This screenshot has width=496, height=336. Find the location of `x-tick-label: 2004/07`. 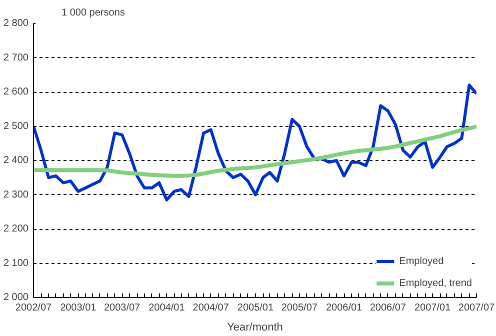

x-tick-label: 2004/07 is located at coordinates (211, 308).